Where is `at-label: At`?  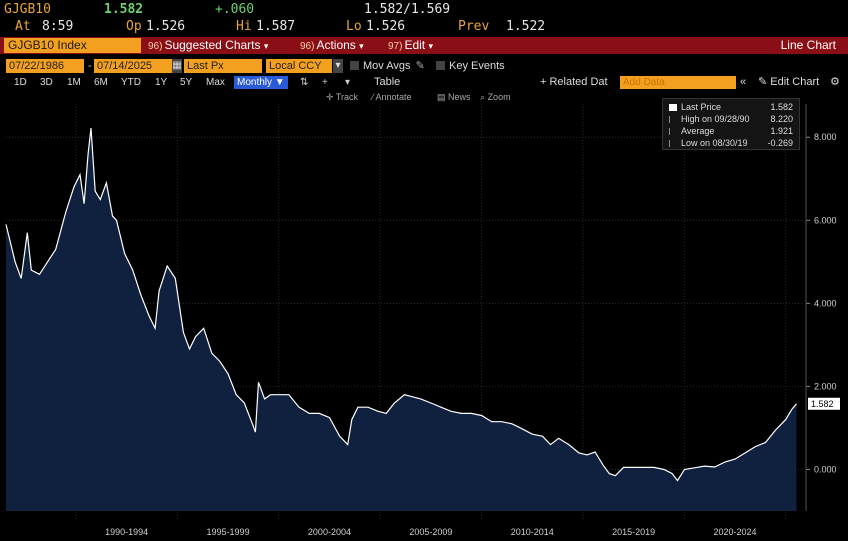
at-label: At is located at coordinates (23, 26).